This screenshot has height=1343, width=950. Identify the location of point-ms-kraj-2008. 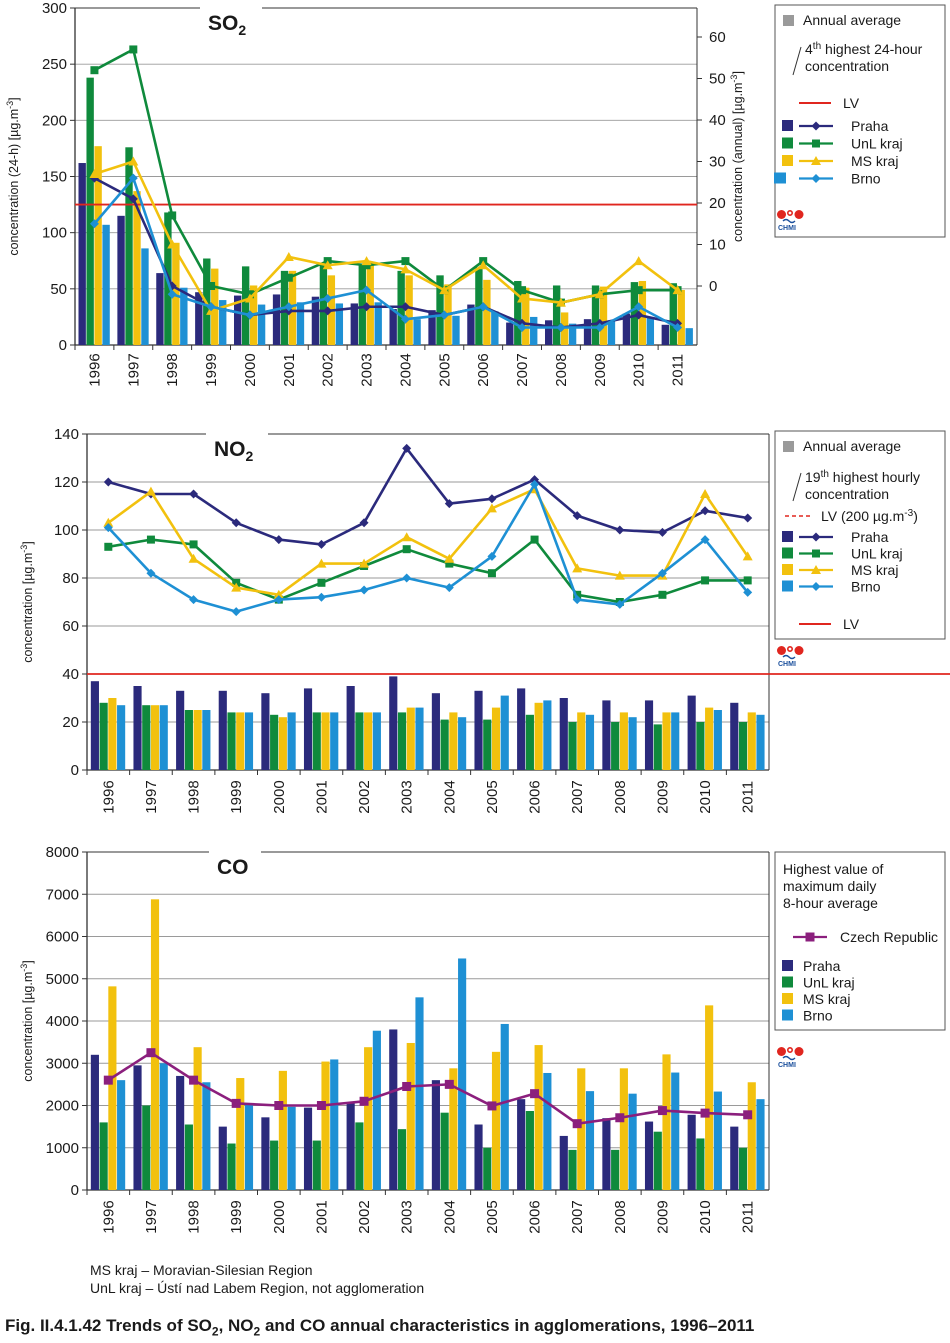
(619, 575).